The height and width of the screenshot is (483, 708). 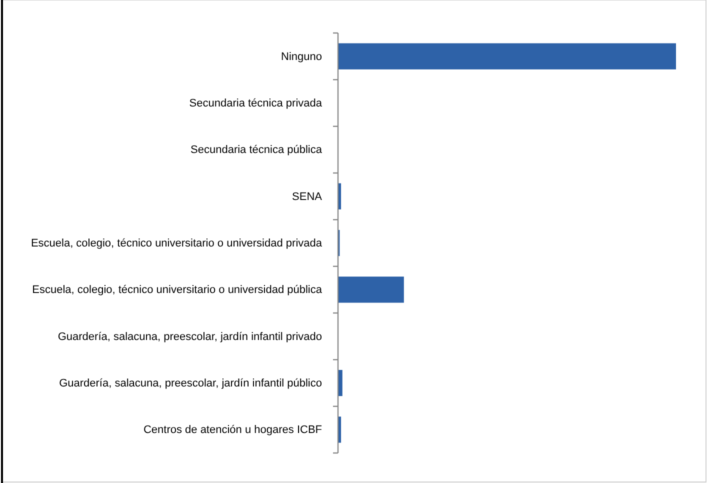 What do you see at coordinates (190, 384) in the screenshot?
I see `y-tick-label: Guardería, salacuna, preescolar, jardín infantil público` at bounding box center [190, 384].